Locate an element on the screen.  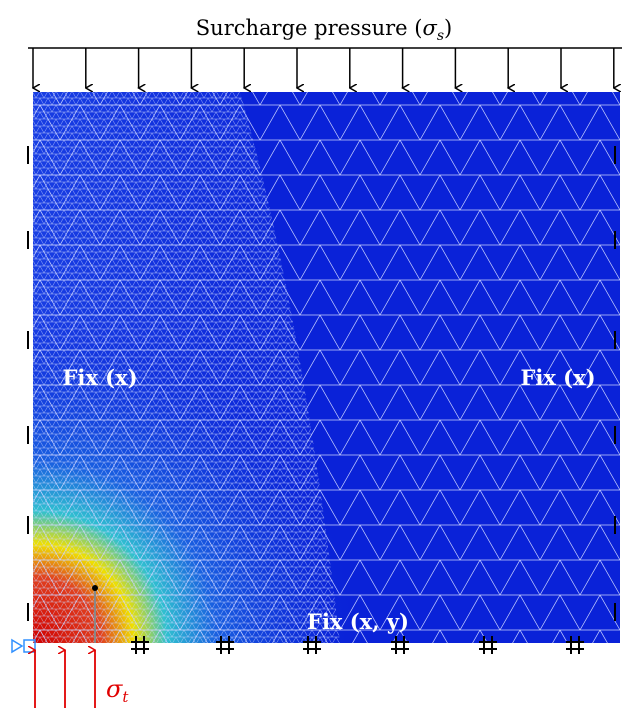
title-close: ) is located at coordinates (448, 28).